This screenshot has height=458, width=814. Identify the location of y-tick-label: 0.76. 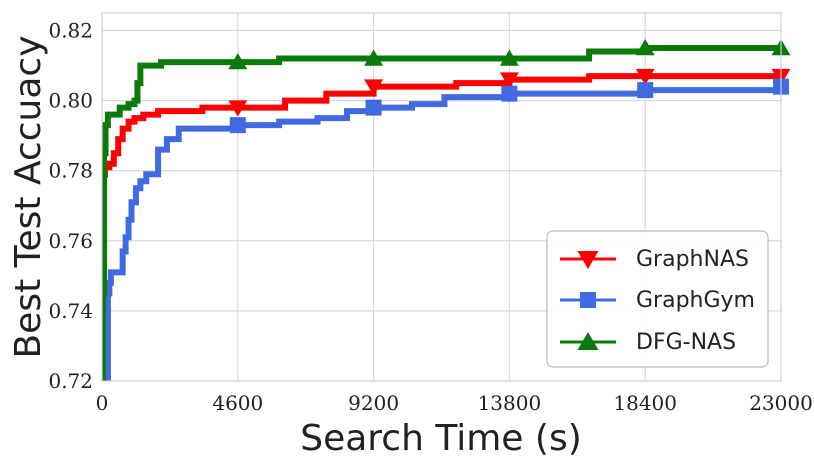
(70, 241).